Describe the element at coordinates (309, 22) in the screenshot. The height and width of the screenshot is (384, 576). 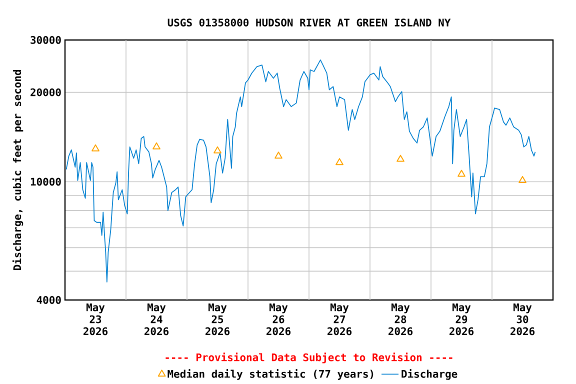
I see `chart-title: USGS 01358000 HUDSON RIVER AT GREEN ISLAND NY` at that location.